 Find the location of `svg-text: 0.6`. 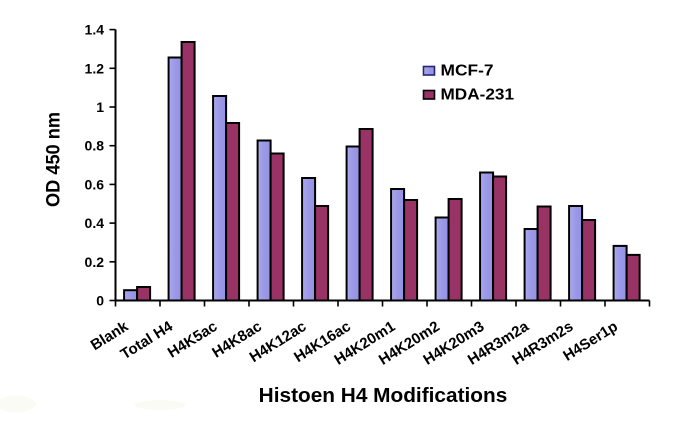

svg-text: 0.6 is located at coordinates (95, 184).